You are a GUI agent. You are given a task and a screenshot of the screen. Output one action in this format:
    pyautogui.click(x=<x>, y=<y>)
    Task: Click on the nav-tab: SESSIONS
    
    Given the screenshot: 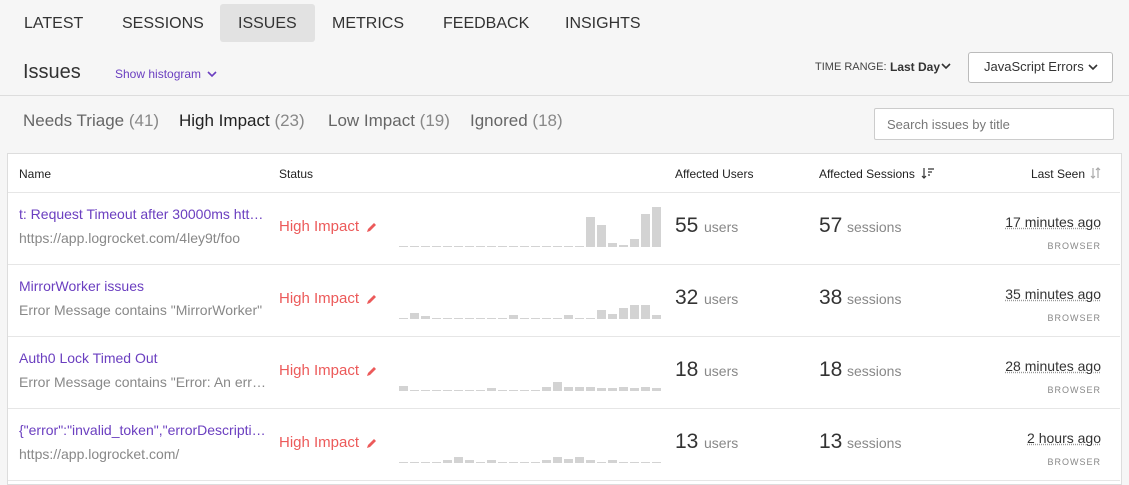 What is the action you would take?
    pyautogui.click(x=163, y=23)
    